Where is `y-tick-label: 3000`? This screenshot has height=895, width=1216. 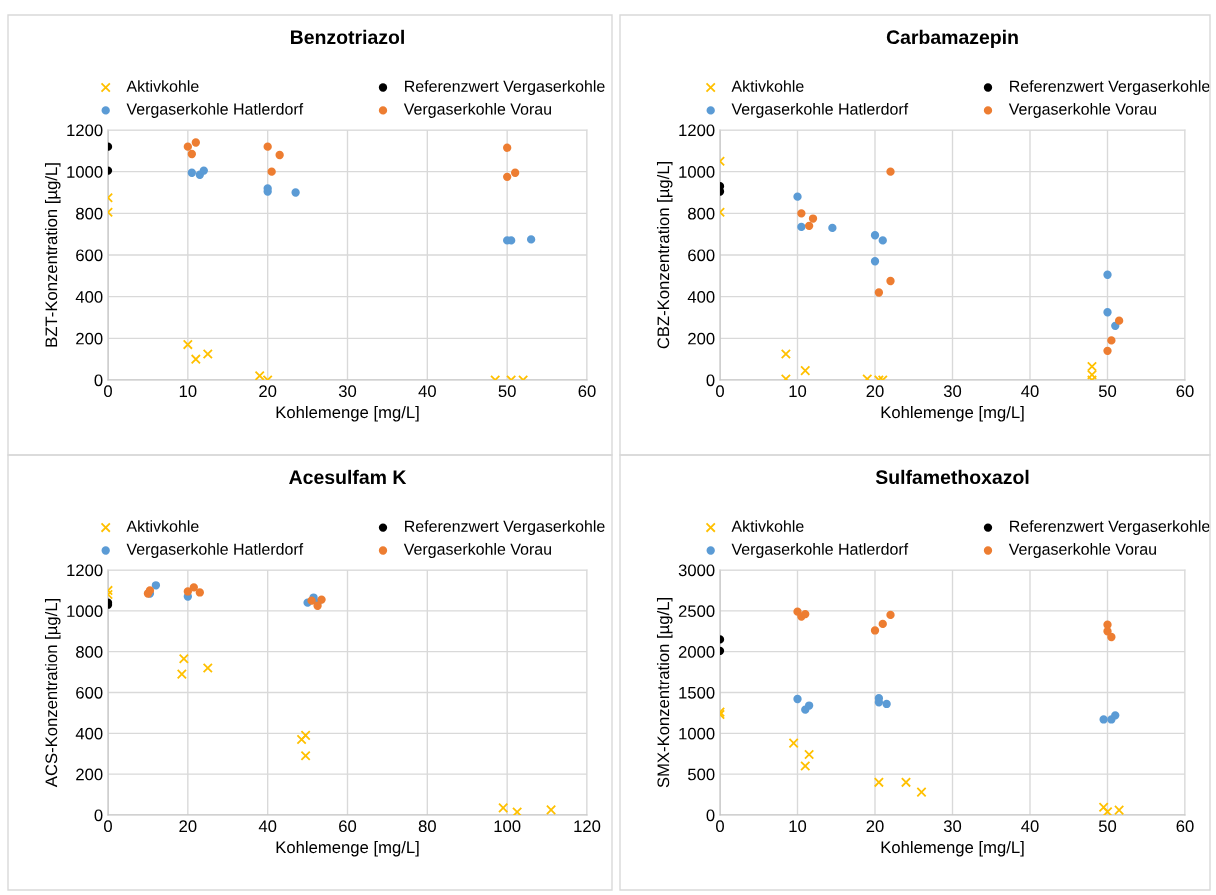 y-tick-label: 3000 is located at coordinates (696, 570).